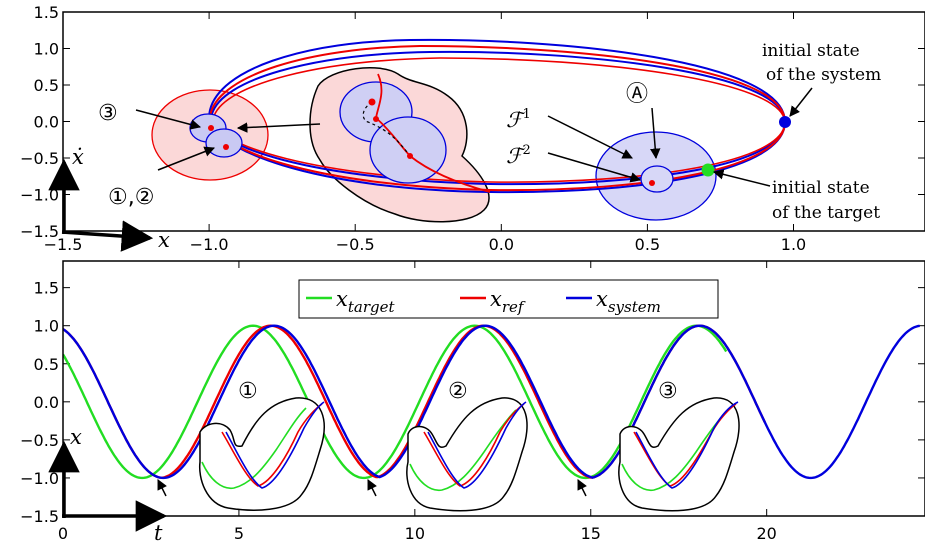 This screenshot has height=546, width=925. What do you see at coordinates (594, 167) in the screenshot?
I see `arrow-F2` at bounding box center [594, 167].